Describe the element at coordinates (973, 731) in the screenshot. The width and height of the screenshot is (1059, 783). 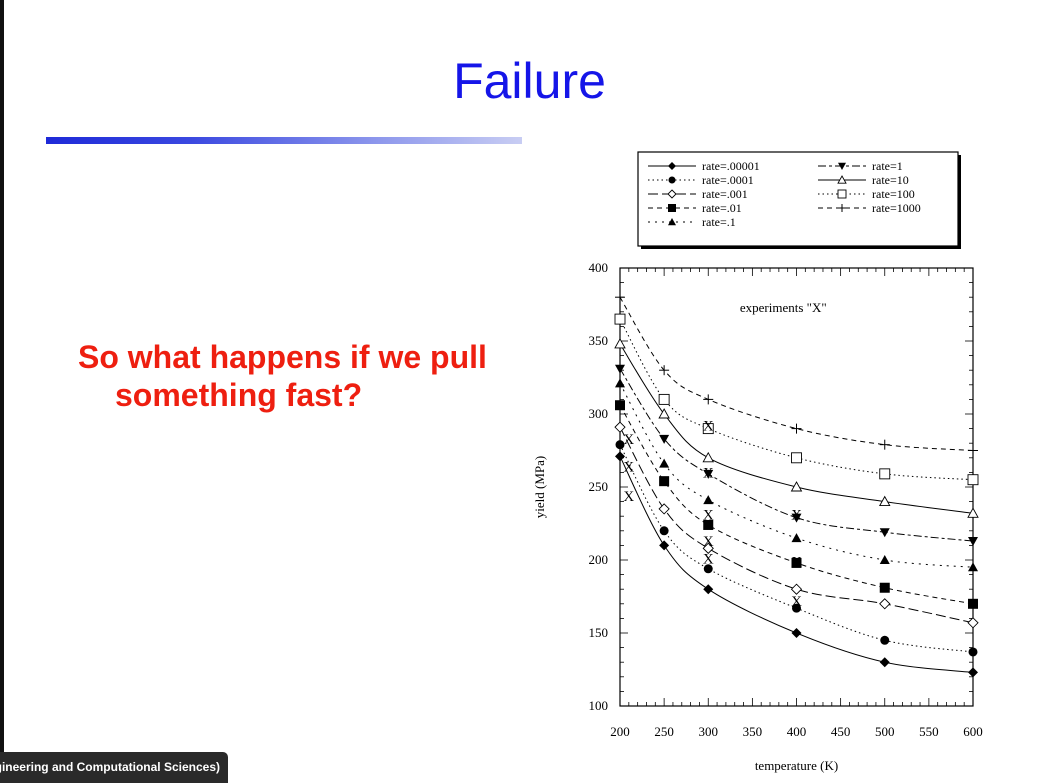
I see `x-tick-label: 600` at that location.